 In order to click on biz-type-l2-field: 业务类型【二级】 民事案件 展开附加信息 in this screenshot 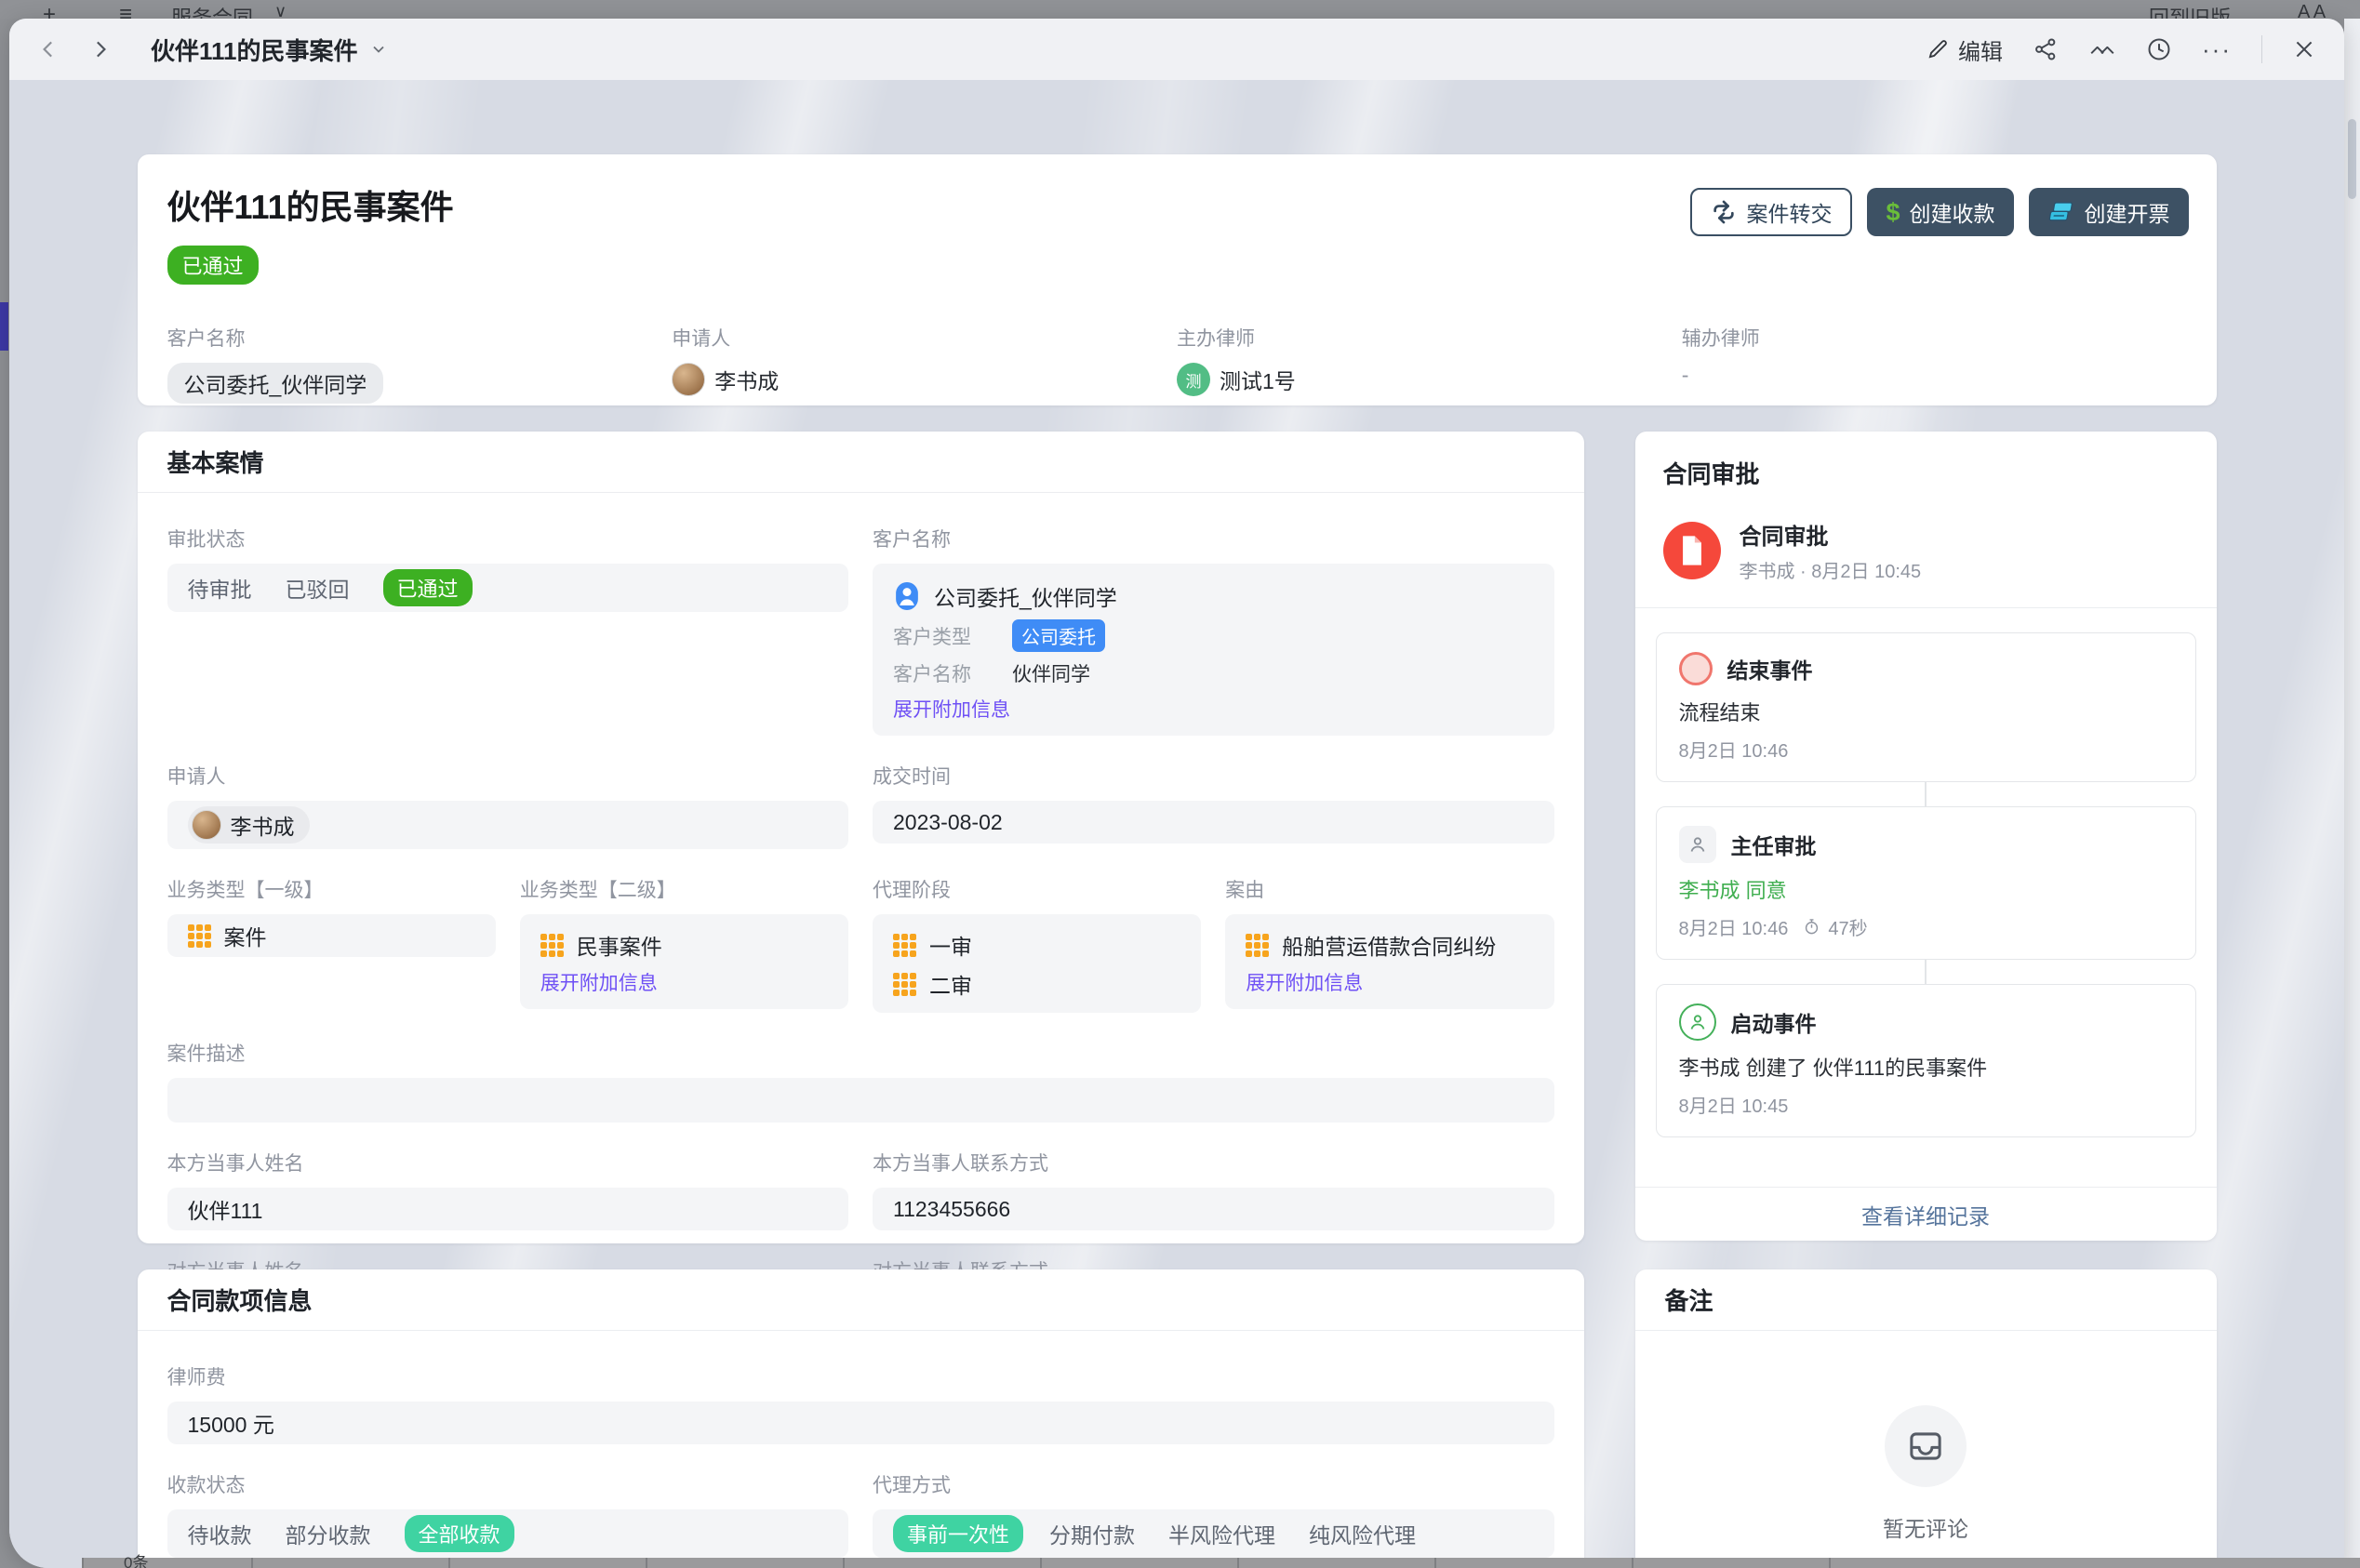, I will do `click(683, 942)`.